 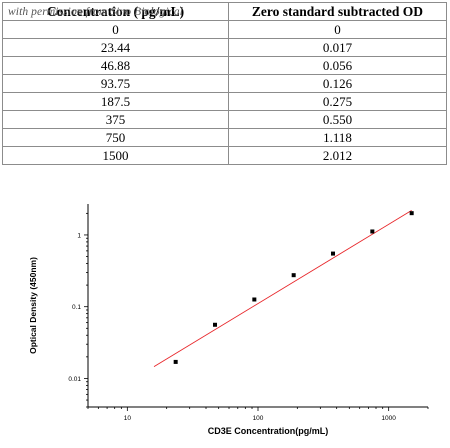 I want to click on cell-od: 0.056, so click(x=337, y=65).